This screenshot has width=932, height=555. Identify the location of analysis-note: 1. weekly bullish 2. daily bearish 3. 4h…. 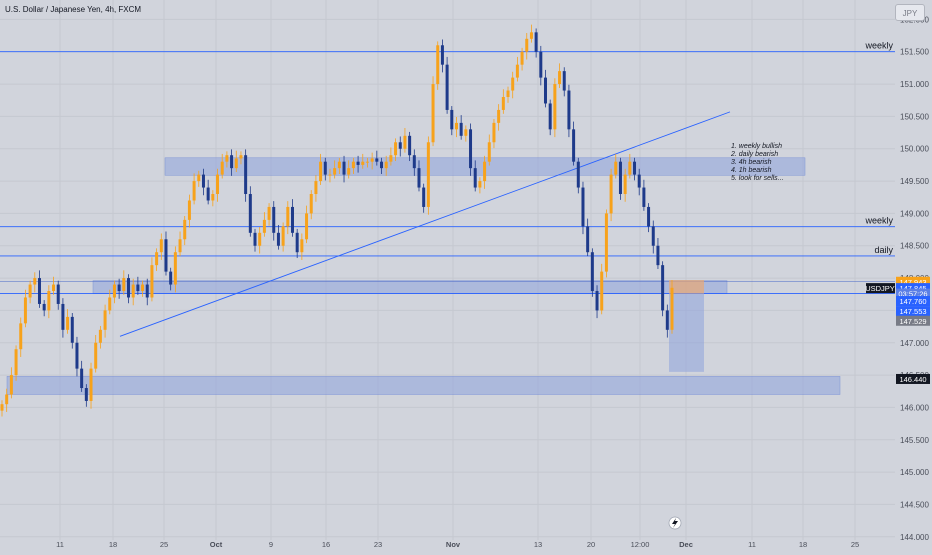
(757, 163).